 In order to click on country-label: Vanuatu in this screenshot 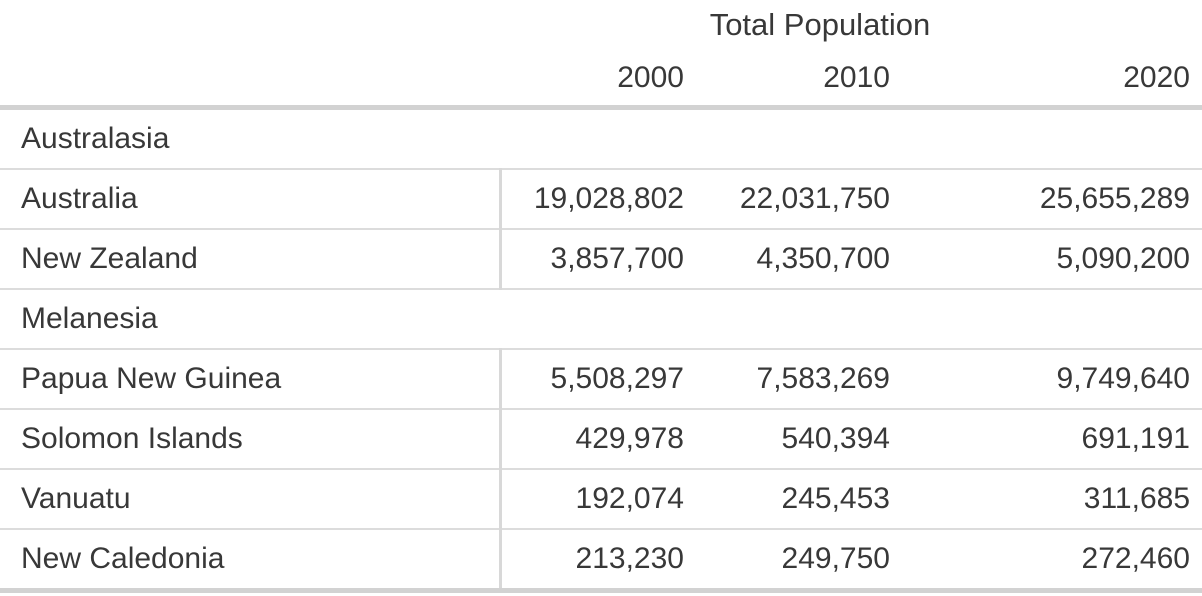, I will do `click(251, 499)`.